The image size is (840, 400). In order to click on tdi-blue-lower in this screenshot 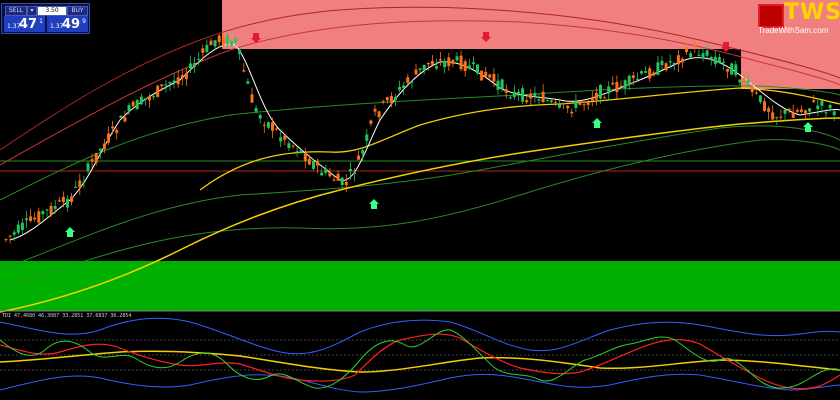, I will do `click(420, 383)`.